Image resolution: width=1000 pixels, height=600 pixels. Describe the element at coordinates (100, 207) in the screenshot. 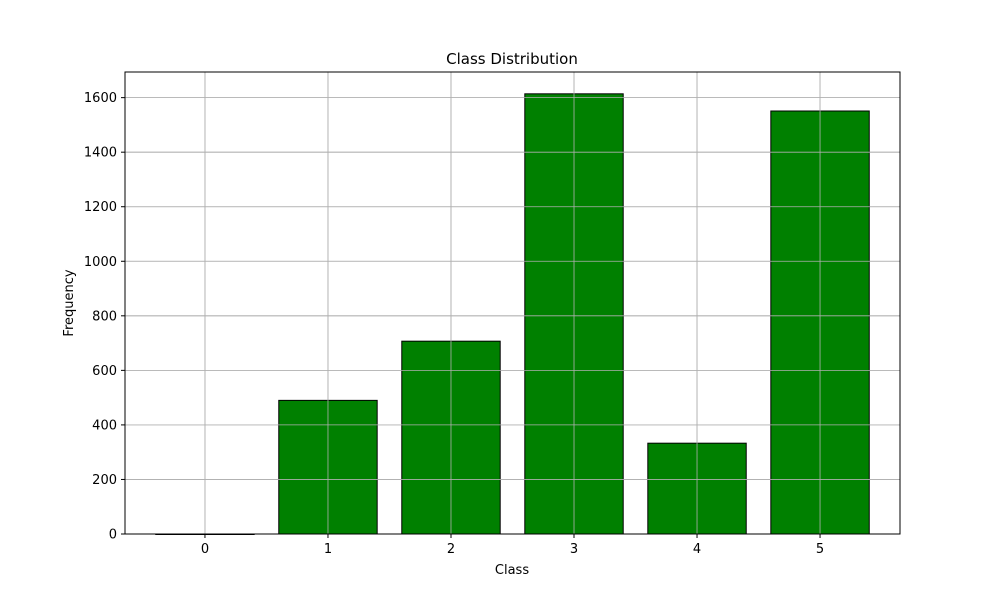

I see `y-tick-label: 1200` at that location.